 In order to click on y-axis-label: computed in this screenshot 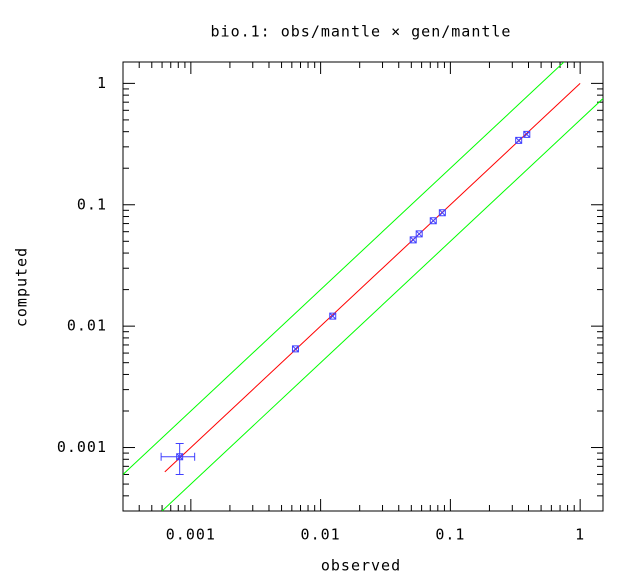, I will do `click(22, 287)`.